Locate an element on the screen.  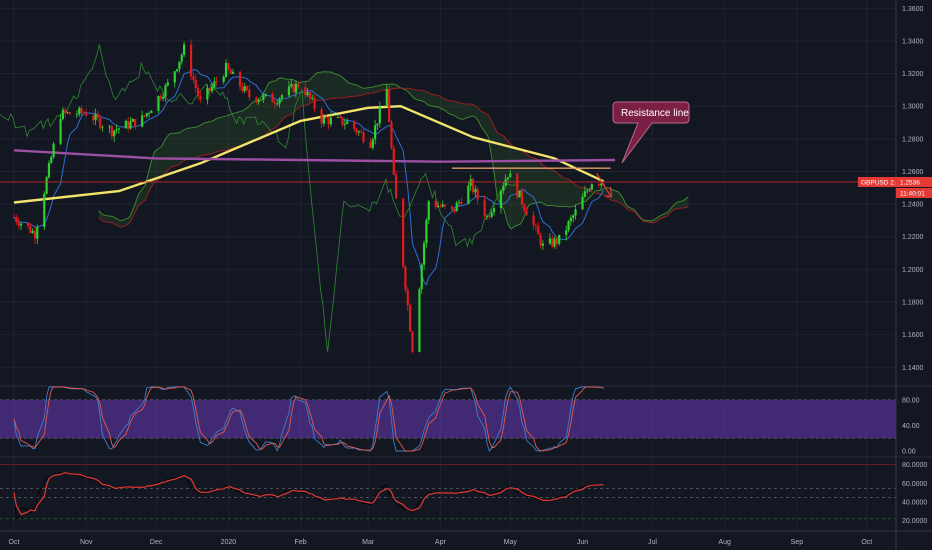
rsi-tick-label: 20.0000 is located at coordinates (914, 521).